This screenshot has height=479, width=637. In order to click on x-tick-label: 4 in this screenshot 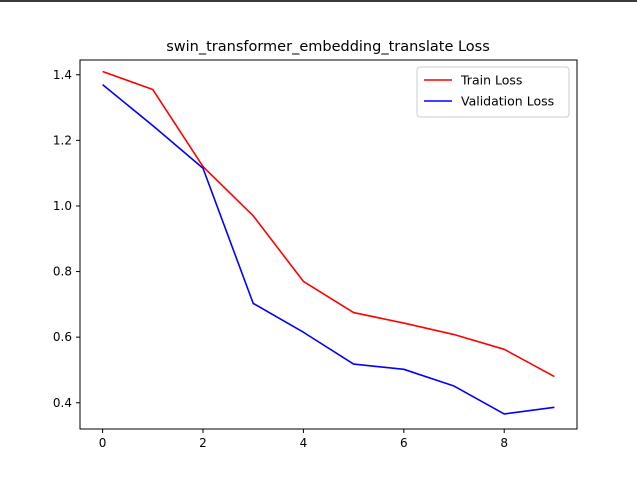, I will do `click(304, 443)`.